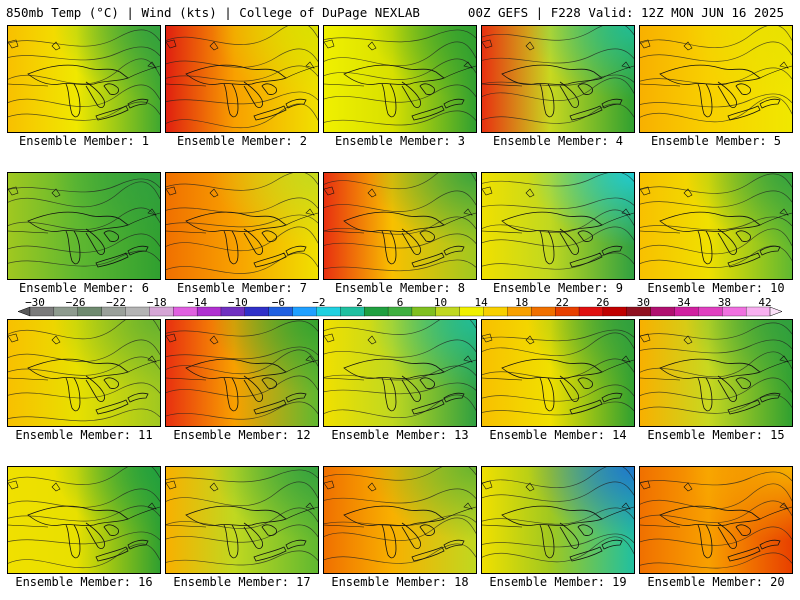 Image resolution: width=800 pixels, height=600 pixels. Describe the element at coordinates (400, 582) in the screenshot. I see `ensemble-member-caption: Ensemble Member: 18` at that location.